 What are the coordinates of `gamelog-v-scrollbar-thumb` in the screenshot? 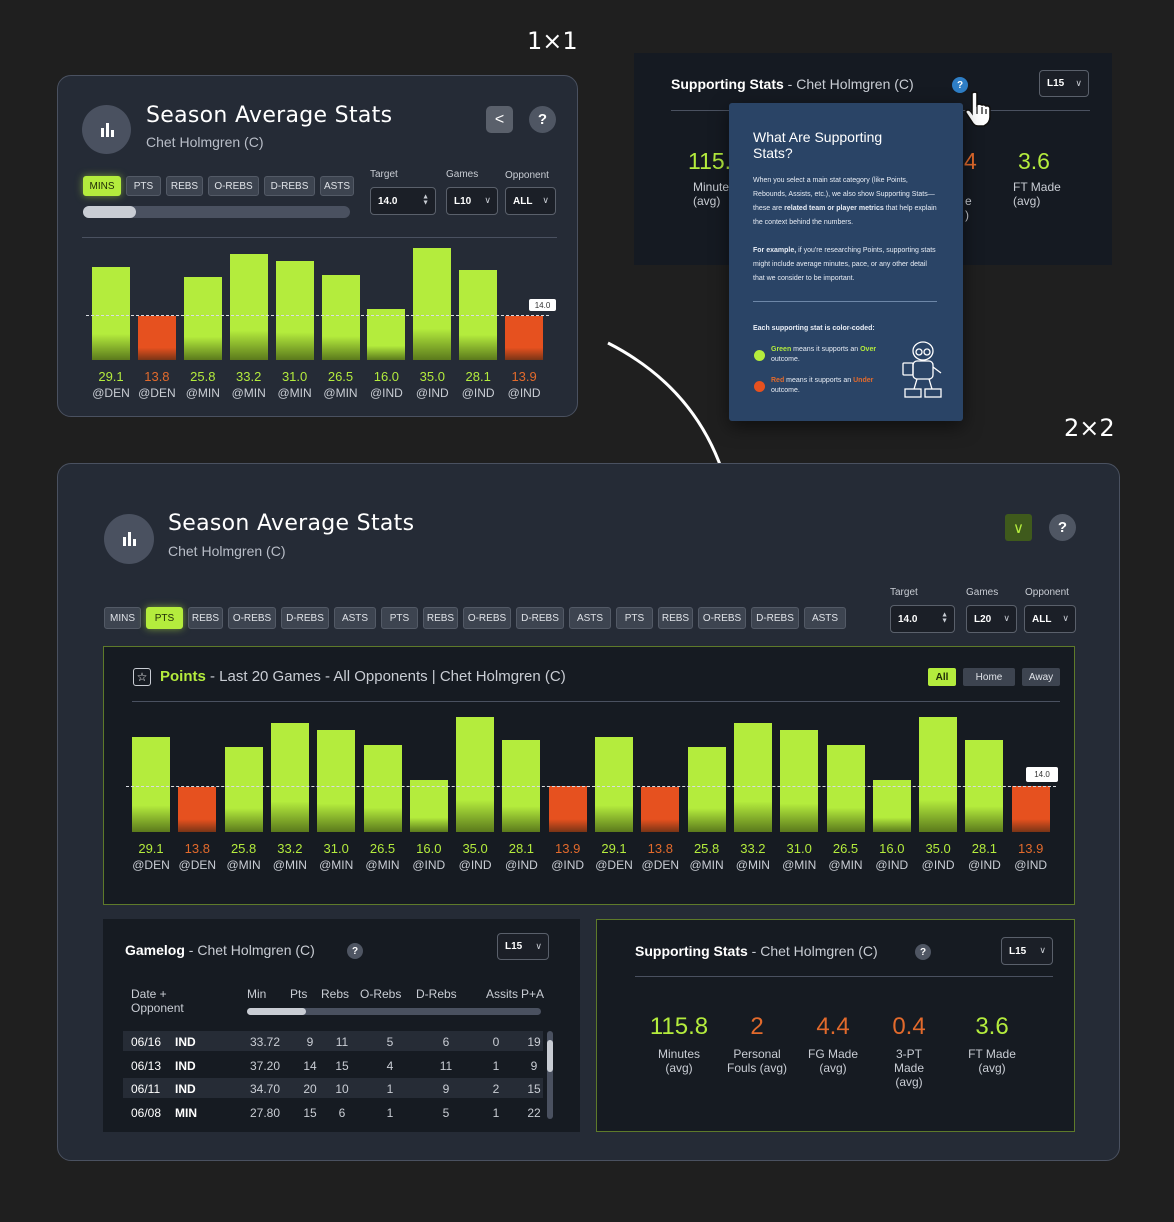 It's located at (550, 1056).